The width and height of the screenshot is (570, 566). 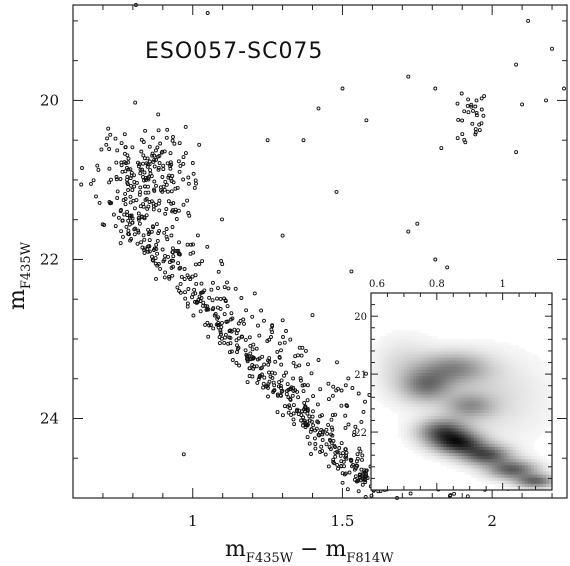 What do you see at coordinates (19, 275) in the screenshot?
I see `y-axis-label: mF435W` at bounding box center [19, 275].